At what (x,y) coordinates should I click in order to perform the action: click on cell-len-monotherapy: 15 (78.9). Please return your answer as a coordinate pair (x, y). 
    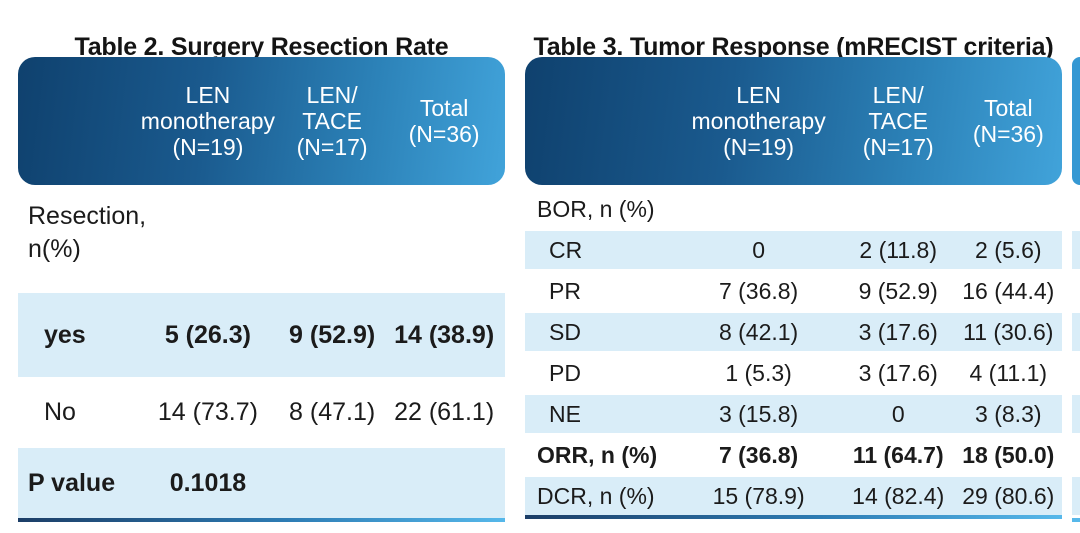
    Looking at the image, I should click on (758, 495).